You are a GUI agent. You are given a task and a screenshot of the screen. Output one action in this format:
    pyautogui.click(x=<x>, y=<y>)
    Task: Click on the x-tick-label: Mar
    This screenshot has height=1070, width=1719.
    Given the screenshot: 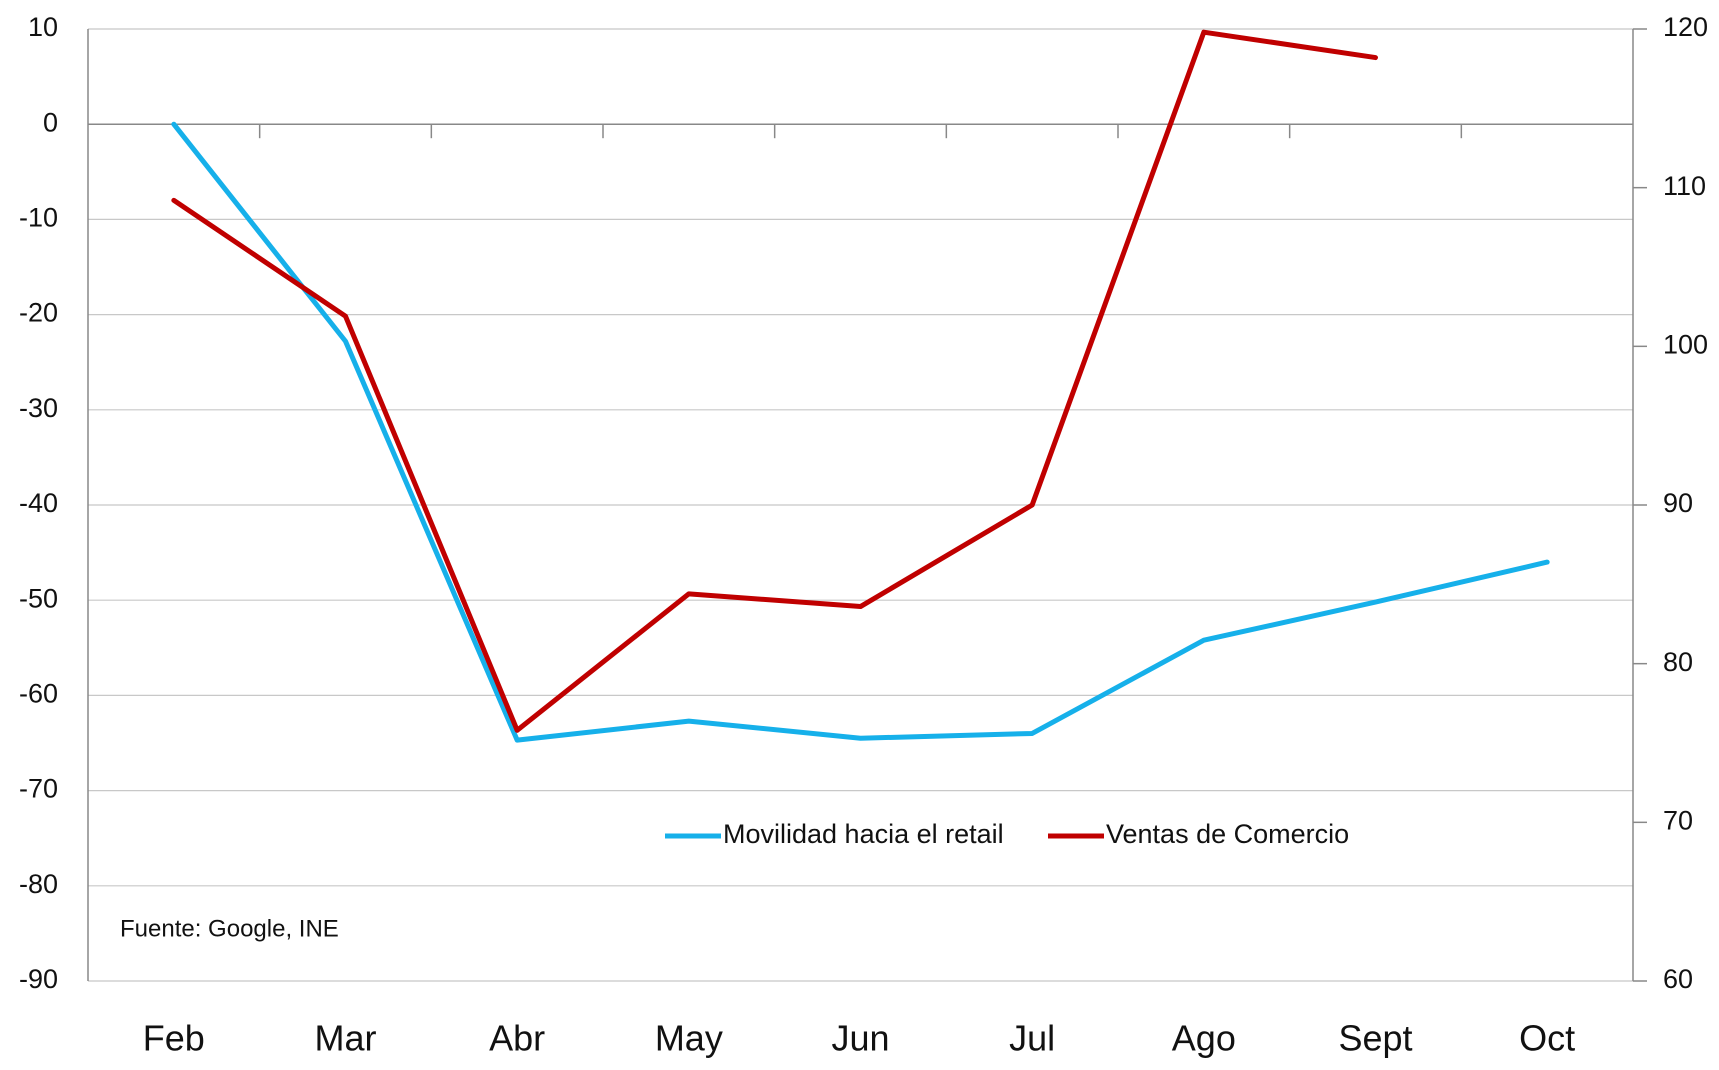 What is the action you would take?
    pyautogui.click(x=346, y=1038)
    